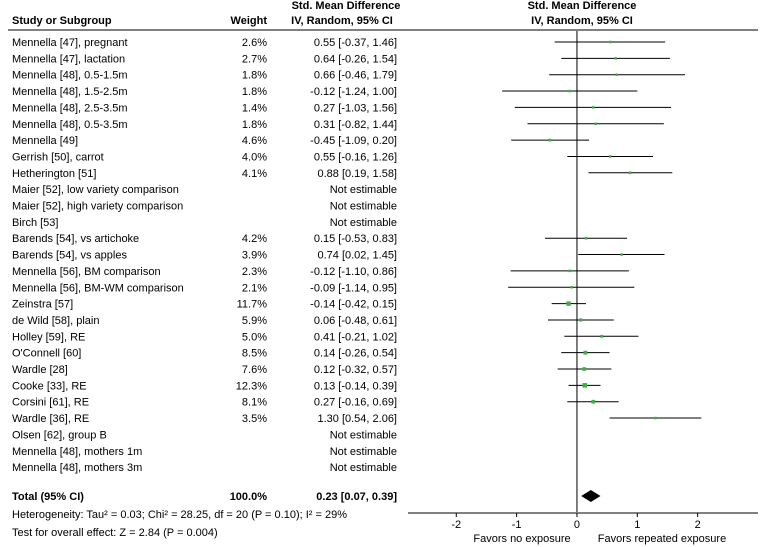 Image resolution: width=768 pixels, height=547 pixels. Describe the element at coordinates (68, 59) in the screenshot. I see `study-name: Mennella [47], lactation` at that location.